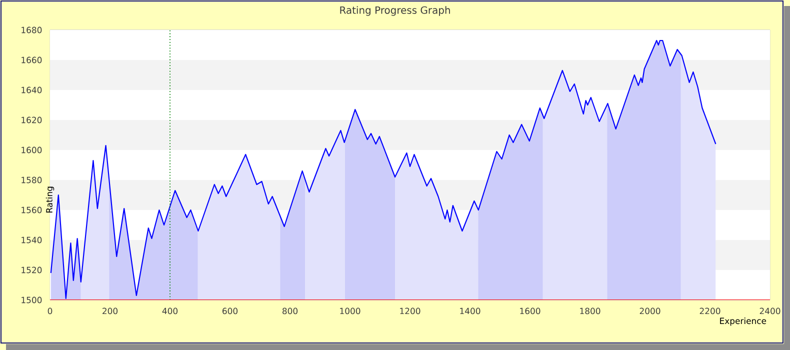  Describe the element at coordinates (410, 311) in the screenshot. I see `x-tick-label: 1200` at that location.